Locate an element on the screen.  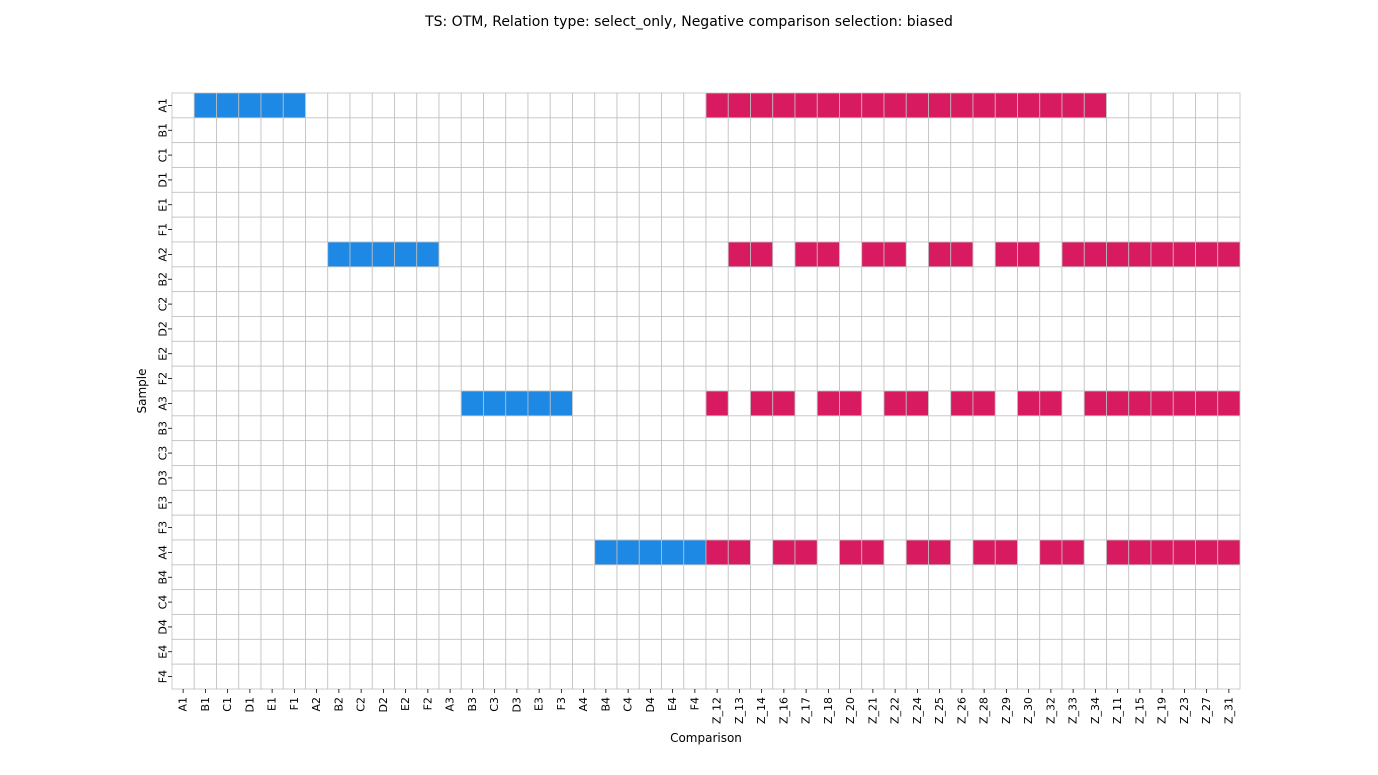
heatmap-cell-positive is located at coordinates (272, 105).